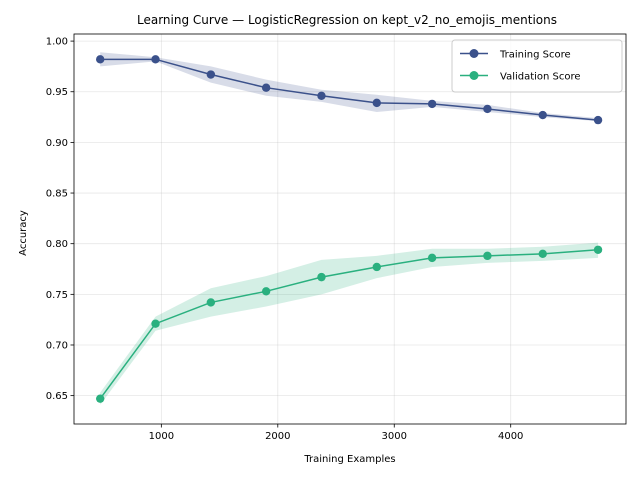 The height and width of the screenshot is (480, 640). Describe the element at coordinates (336, 433) in the screenshot. I see `x-axis-ticks: 1000 2000 3000 4000` at that location.